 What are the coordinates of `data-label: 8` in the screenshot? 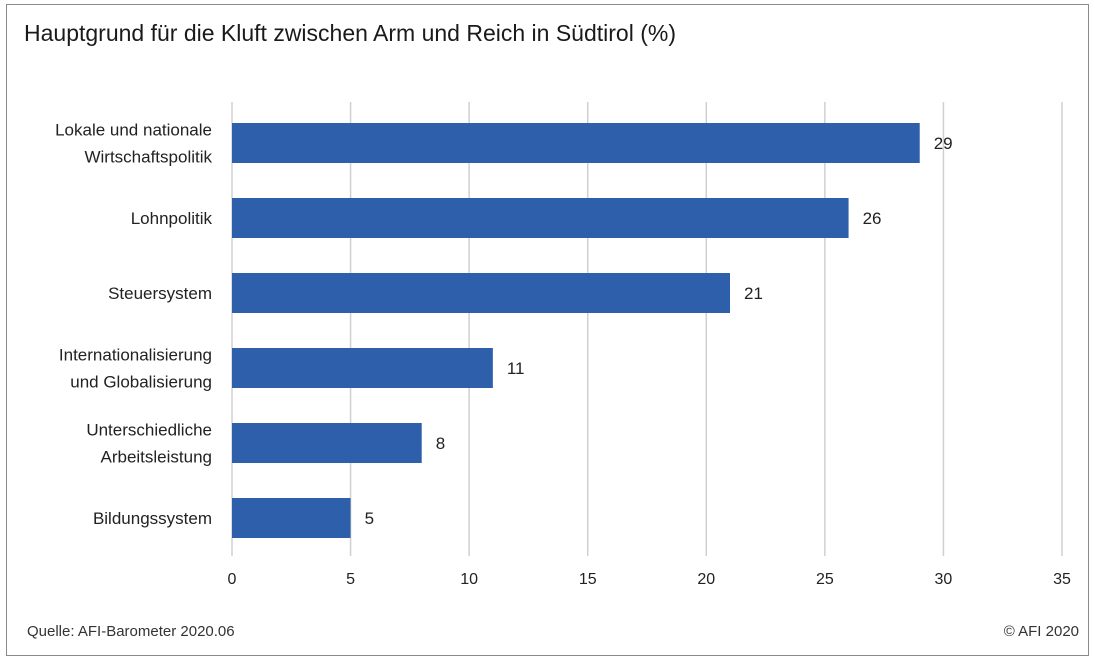 It's located at (440, 443).